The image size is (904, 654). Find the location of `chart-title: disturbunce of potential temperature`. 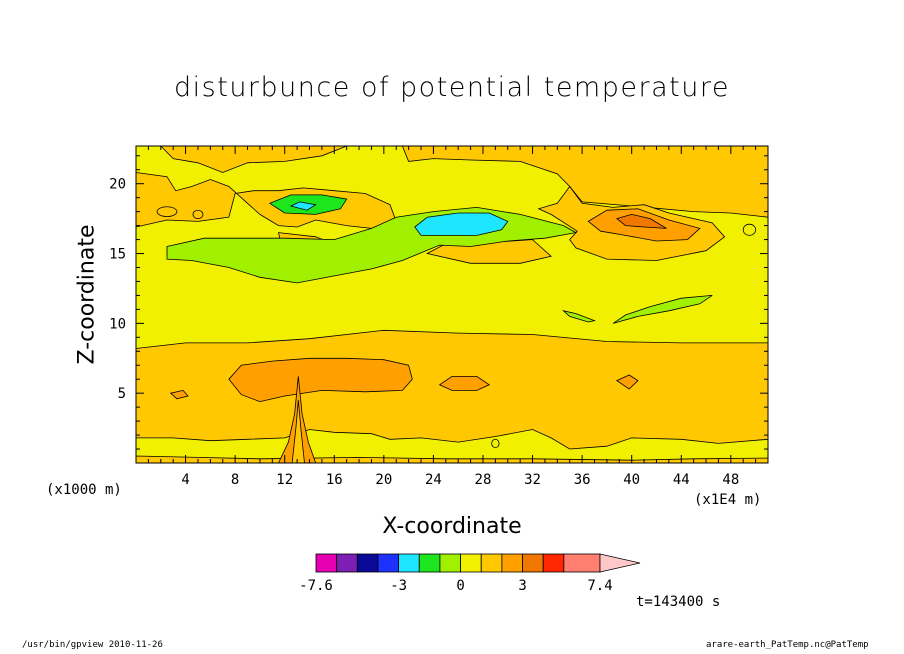

chart-title: disturbunce of potential temperature is located at coordinates (452, 87).